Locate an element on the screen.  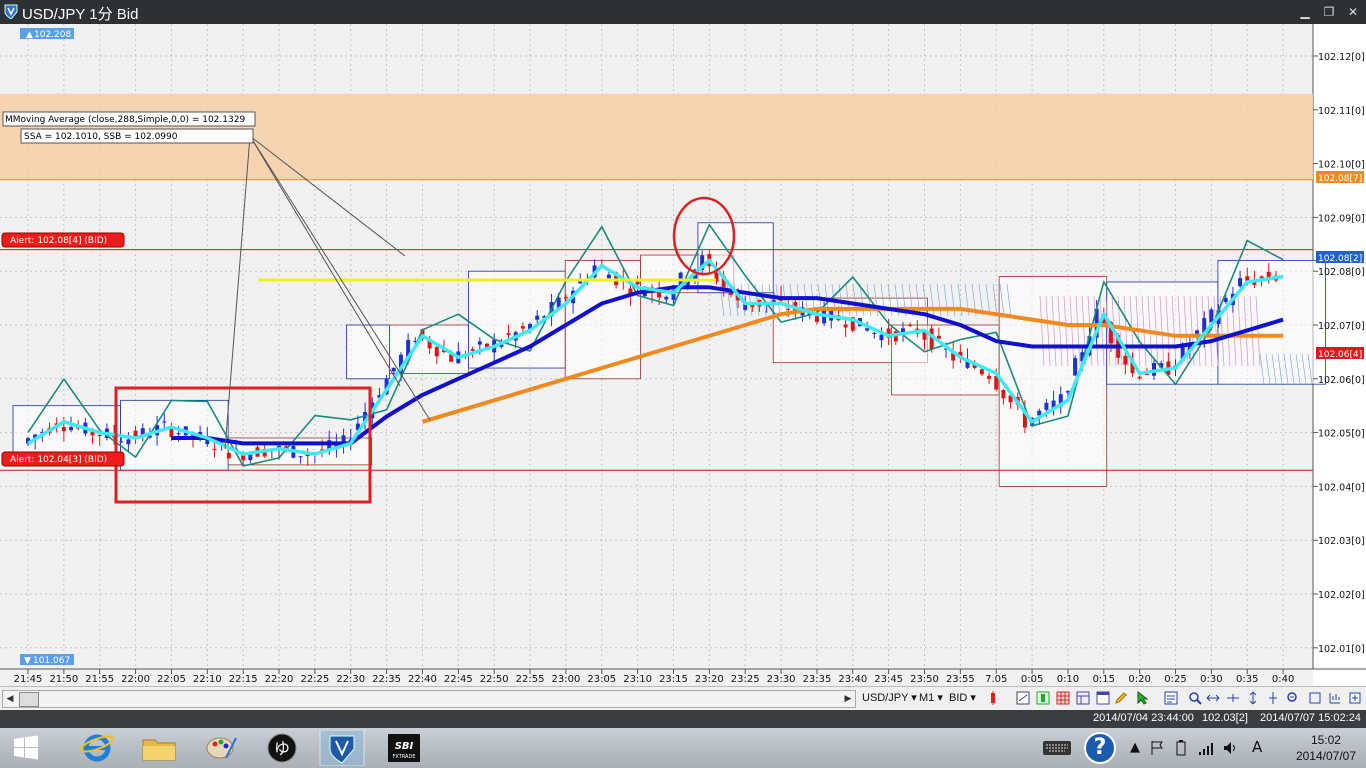
alert-lower: Alert: 102.04[3] (BID) is located at coordinates (63, 459).